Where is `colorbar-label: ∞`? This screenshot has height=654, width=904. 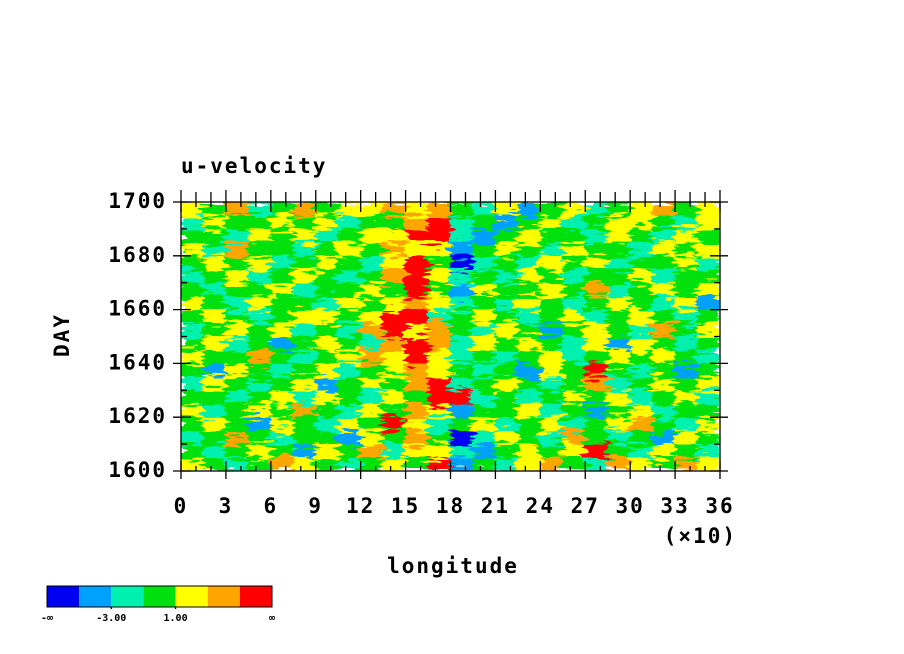
colorbar-label: ∞ is located at coordinates (272, 618).